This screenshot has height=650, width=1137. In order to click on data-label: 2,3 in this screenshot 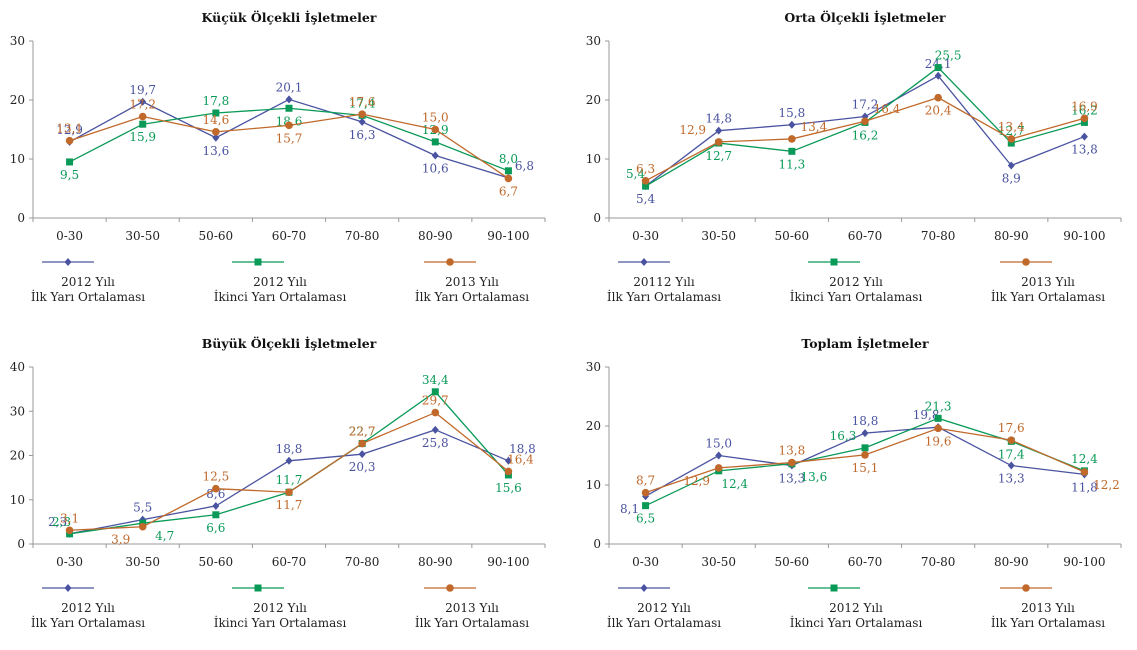, I will do `click(57, 522)`.